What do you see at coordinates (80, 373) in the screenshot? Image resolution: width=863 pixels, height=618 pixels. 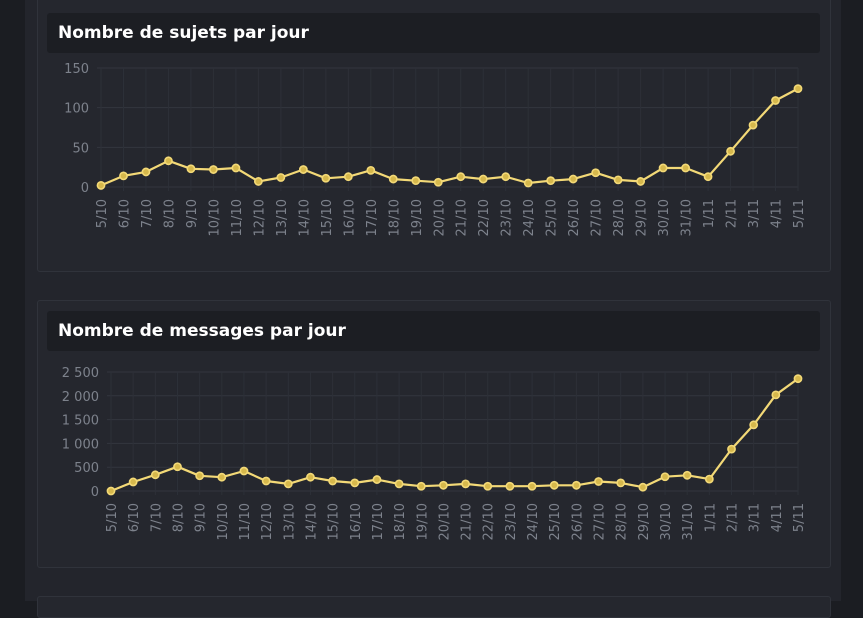 I see `y-tick-label: 2 500` at bounding box center [80, 373].